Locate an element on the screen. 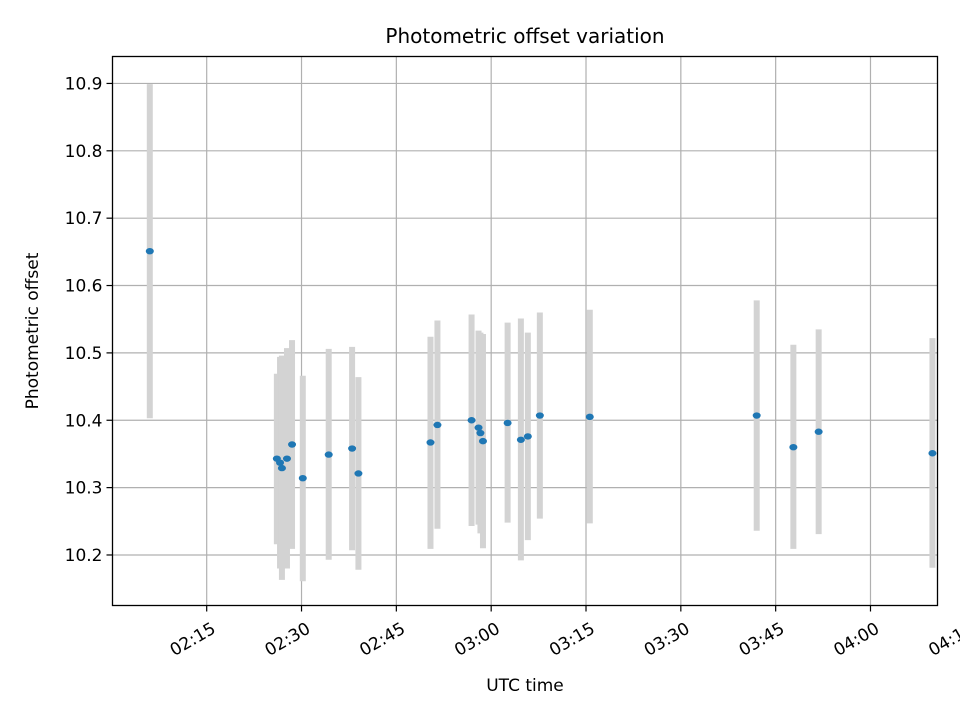 The image size is (960, 724). chart-title: Photometric offset variation is located at coordinates (524, 36).